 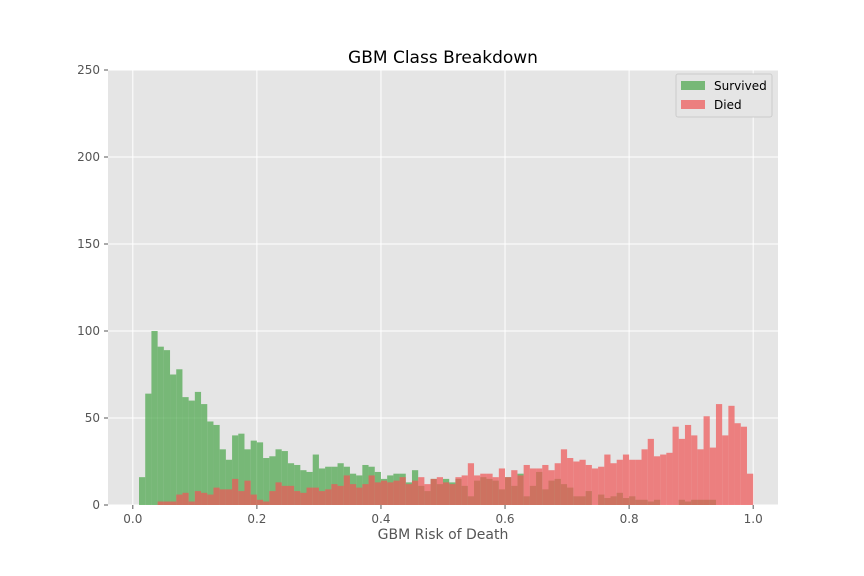 What do you see at coordinates (693, 85) in the screenshot?
I see `legend-swatch-survived` at bounding box center [693, 85].